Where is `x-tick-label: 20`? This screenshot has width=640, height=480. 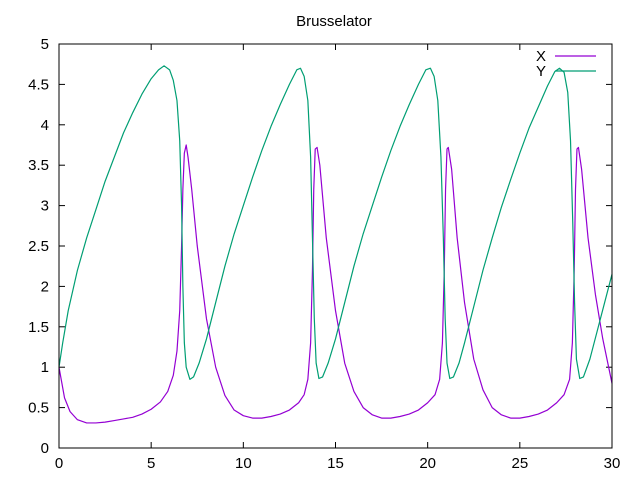
x-tick-label: 20 is located at coordinates (427, 463).